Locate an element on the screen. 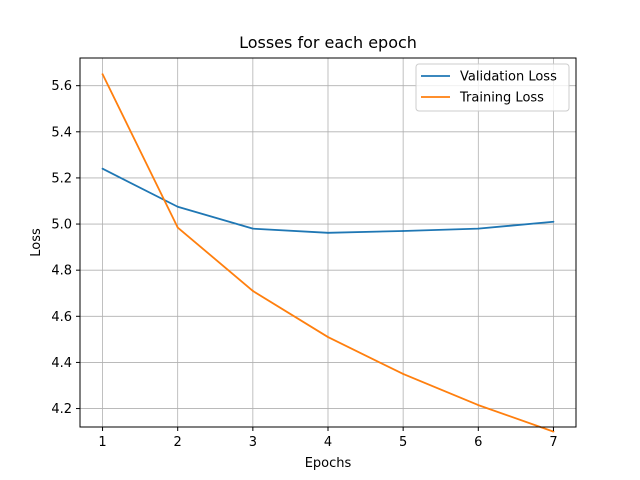 This screenshot has width=640, height=480. x-tick-label: 4 is located at coordinates (328, 442).